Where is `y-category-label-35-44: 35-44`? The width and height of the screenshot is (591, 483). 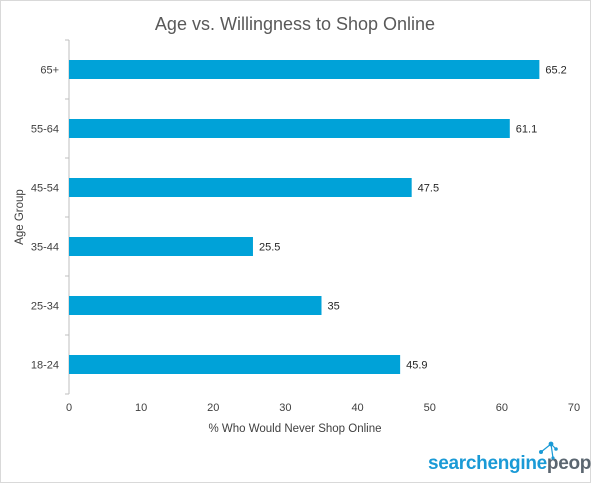
y-category-label-35-44: 35-44 is located at coordinates (45, 248).